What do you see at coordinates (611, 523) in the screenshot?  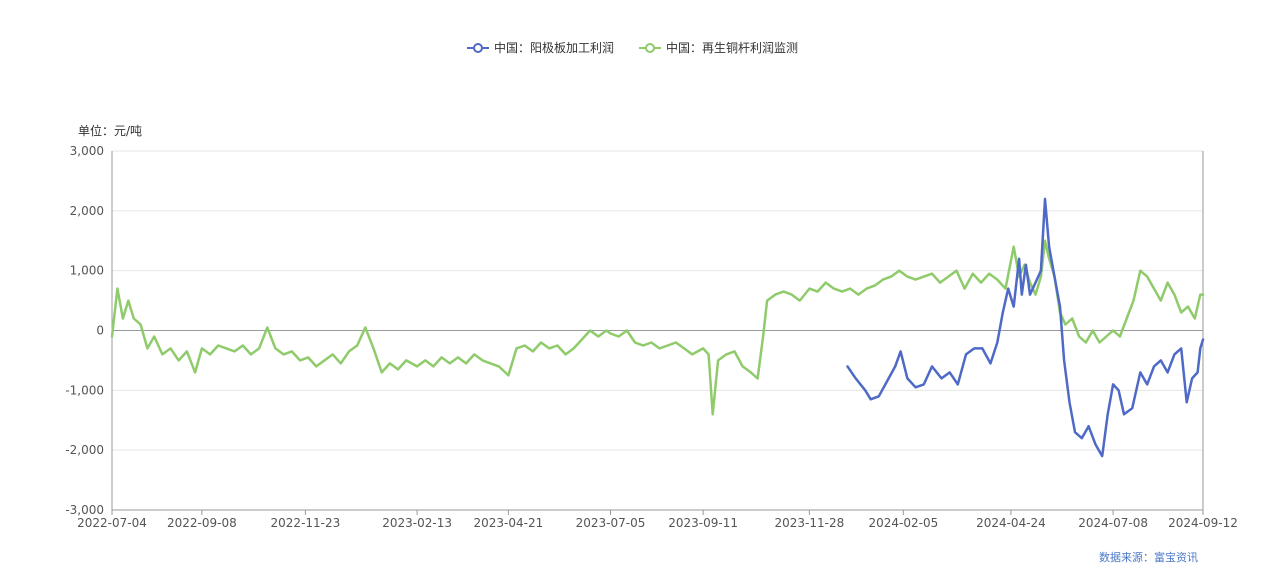 I see `x-tick-label: 2023-07-05` at bounding box center [611, 523].